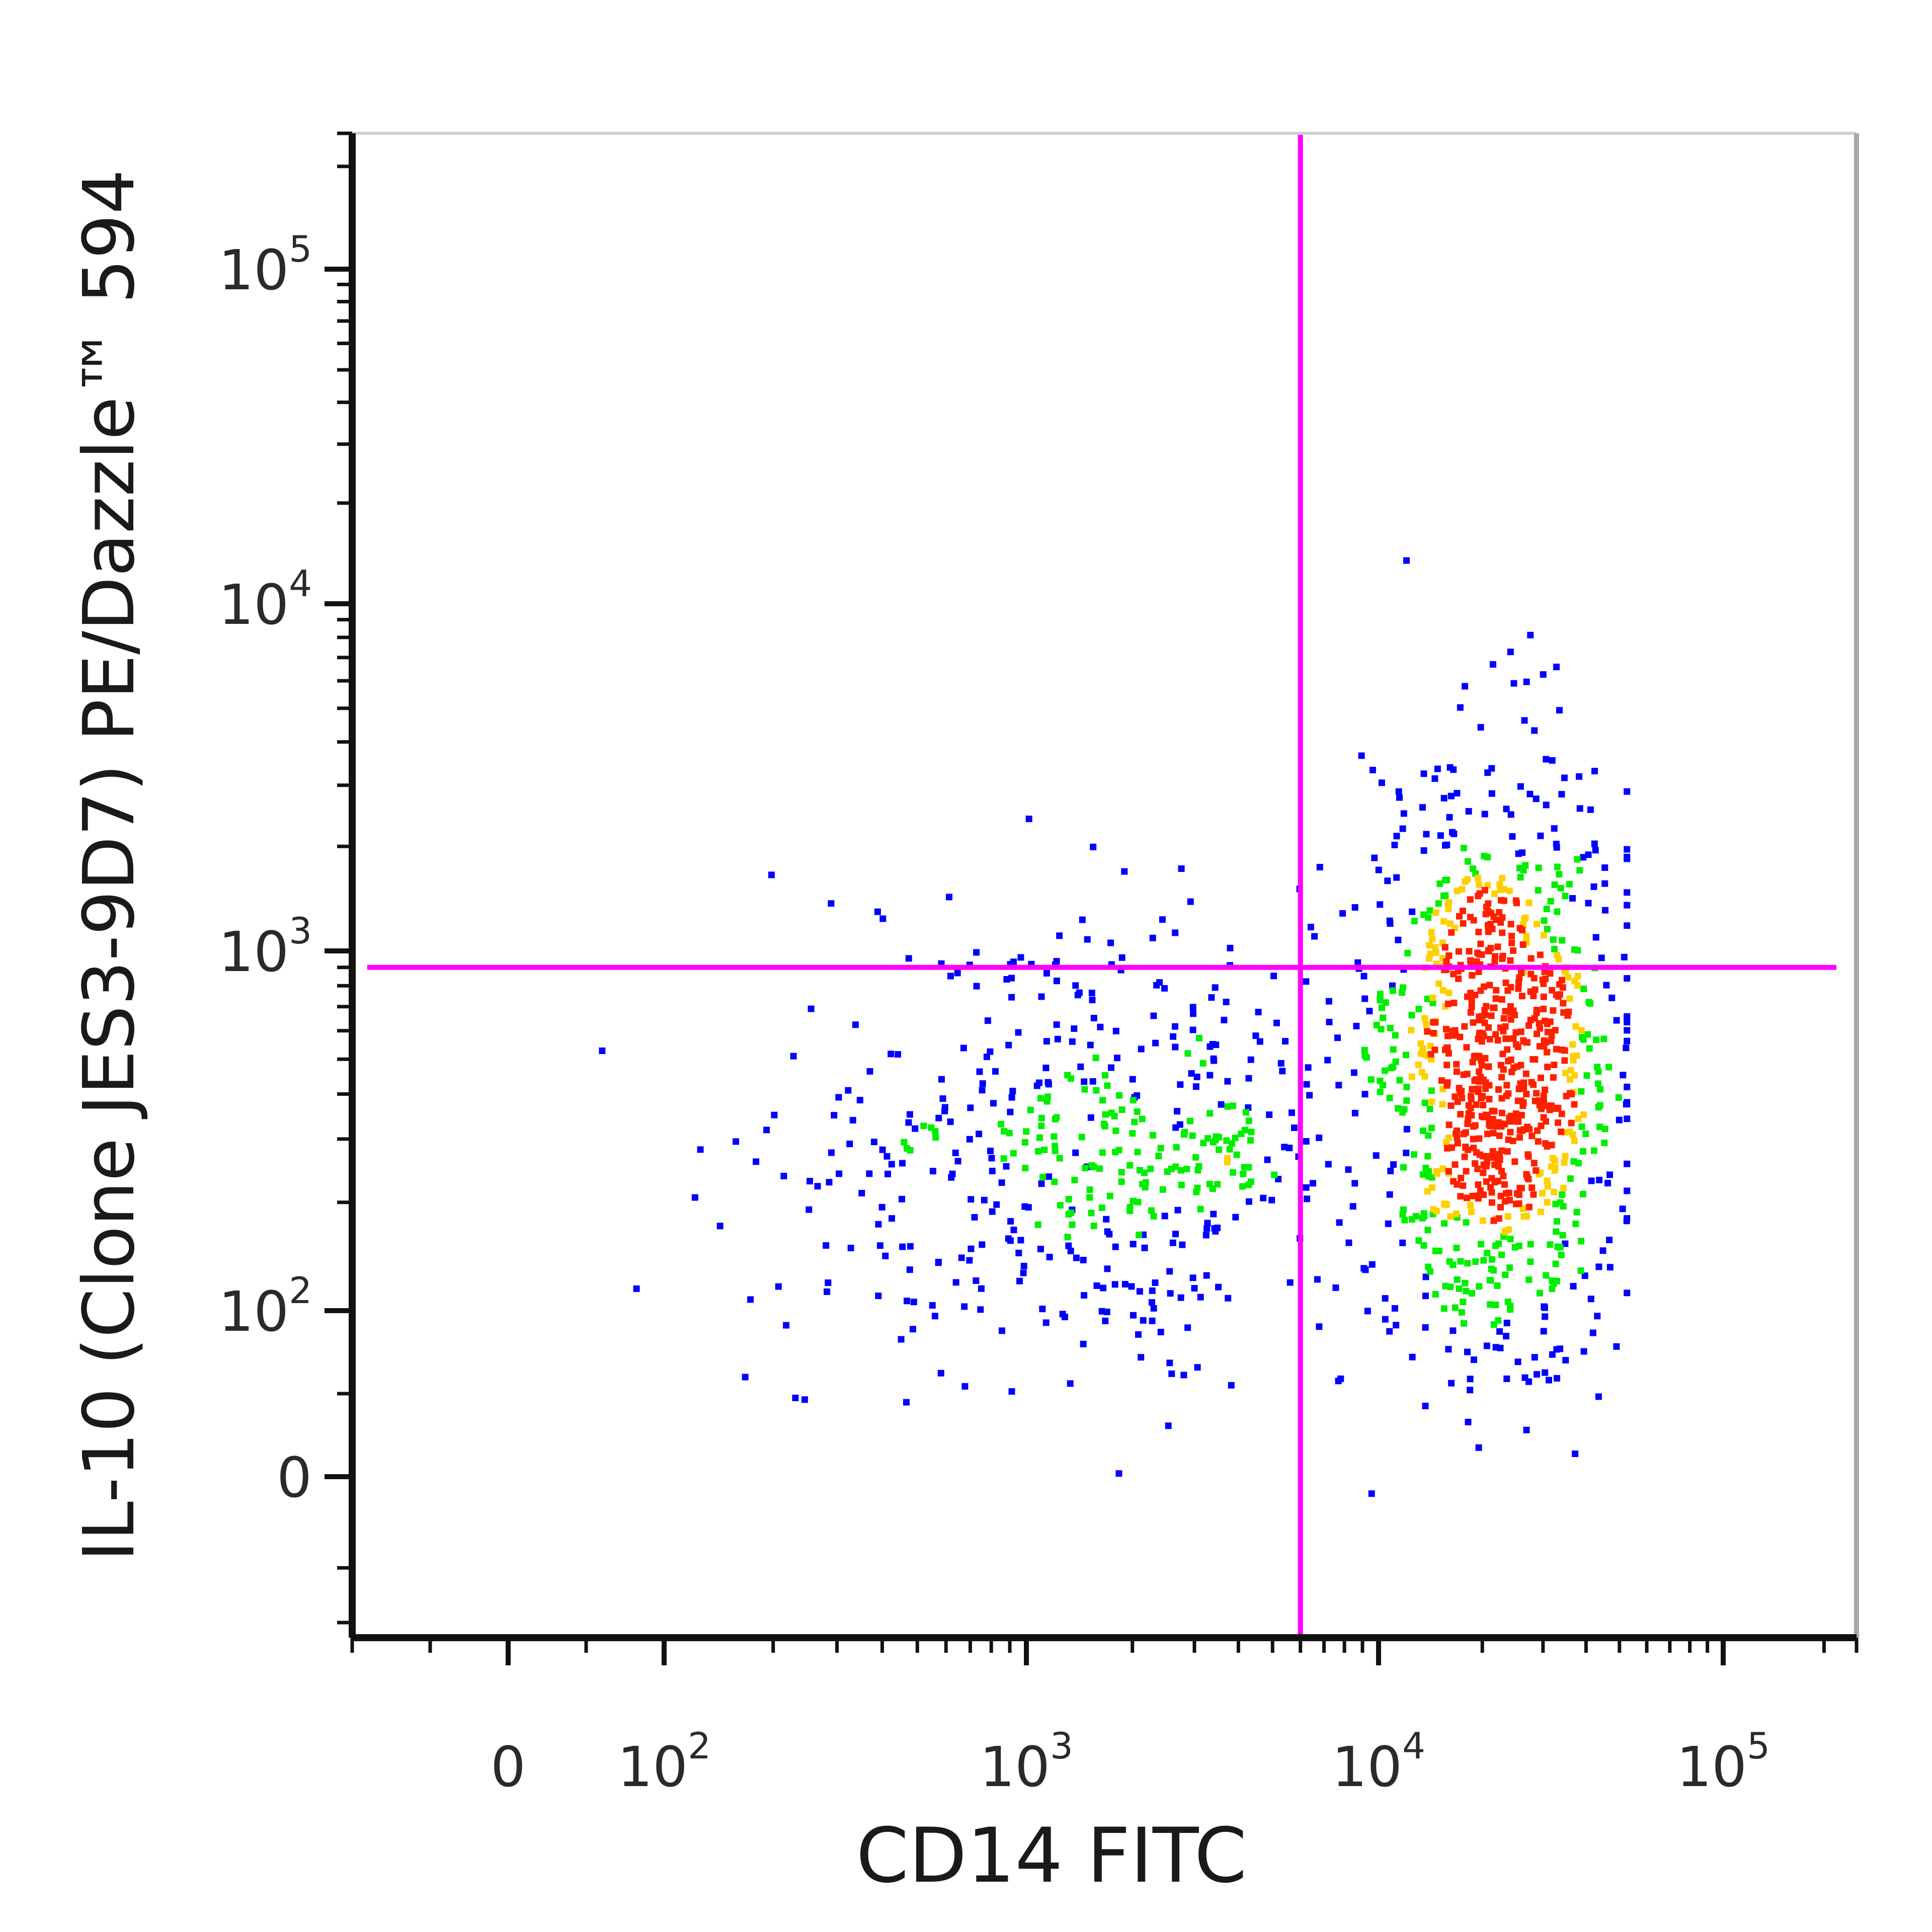  I want to click on x-tick-label: 103, so click(1026, 1762).